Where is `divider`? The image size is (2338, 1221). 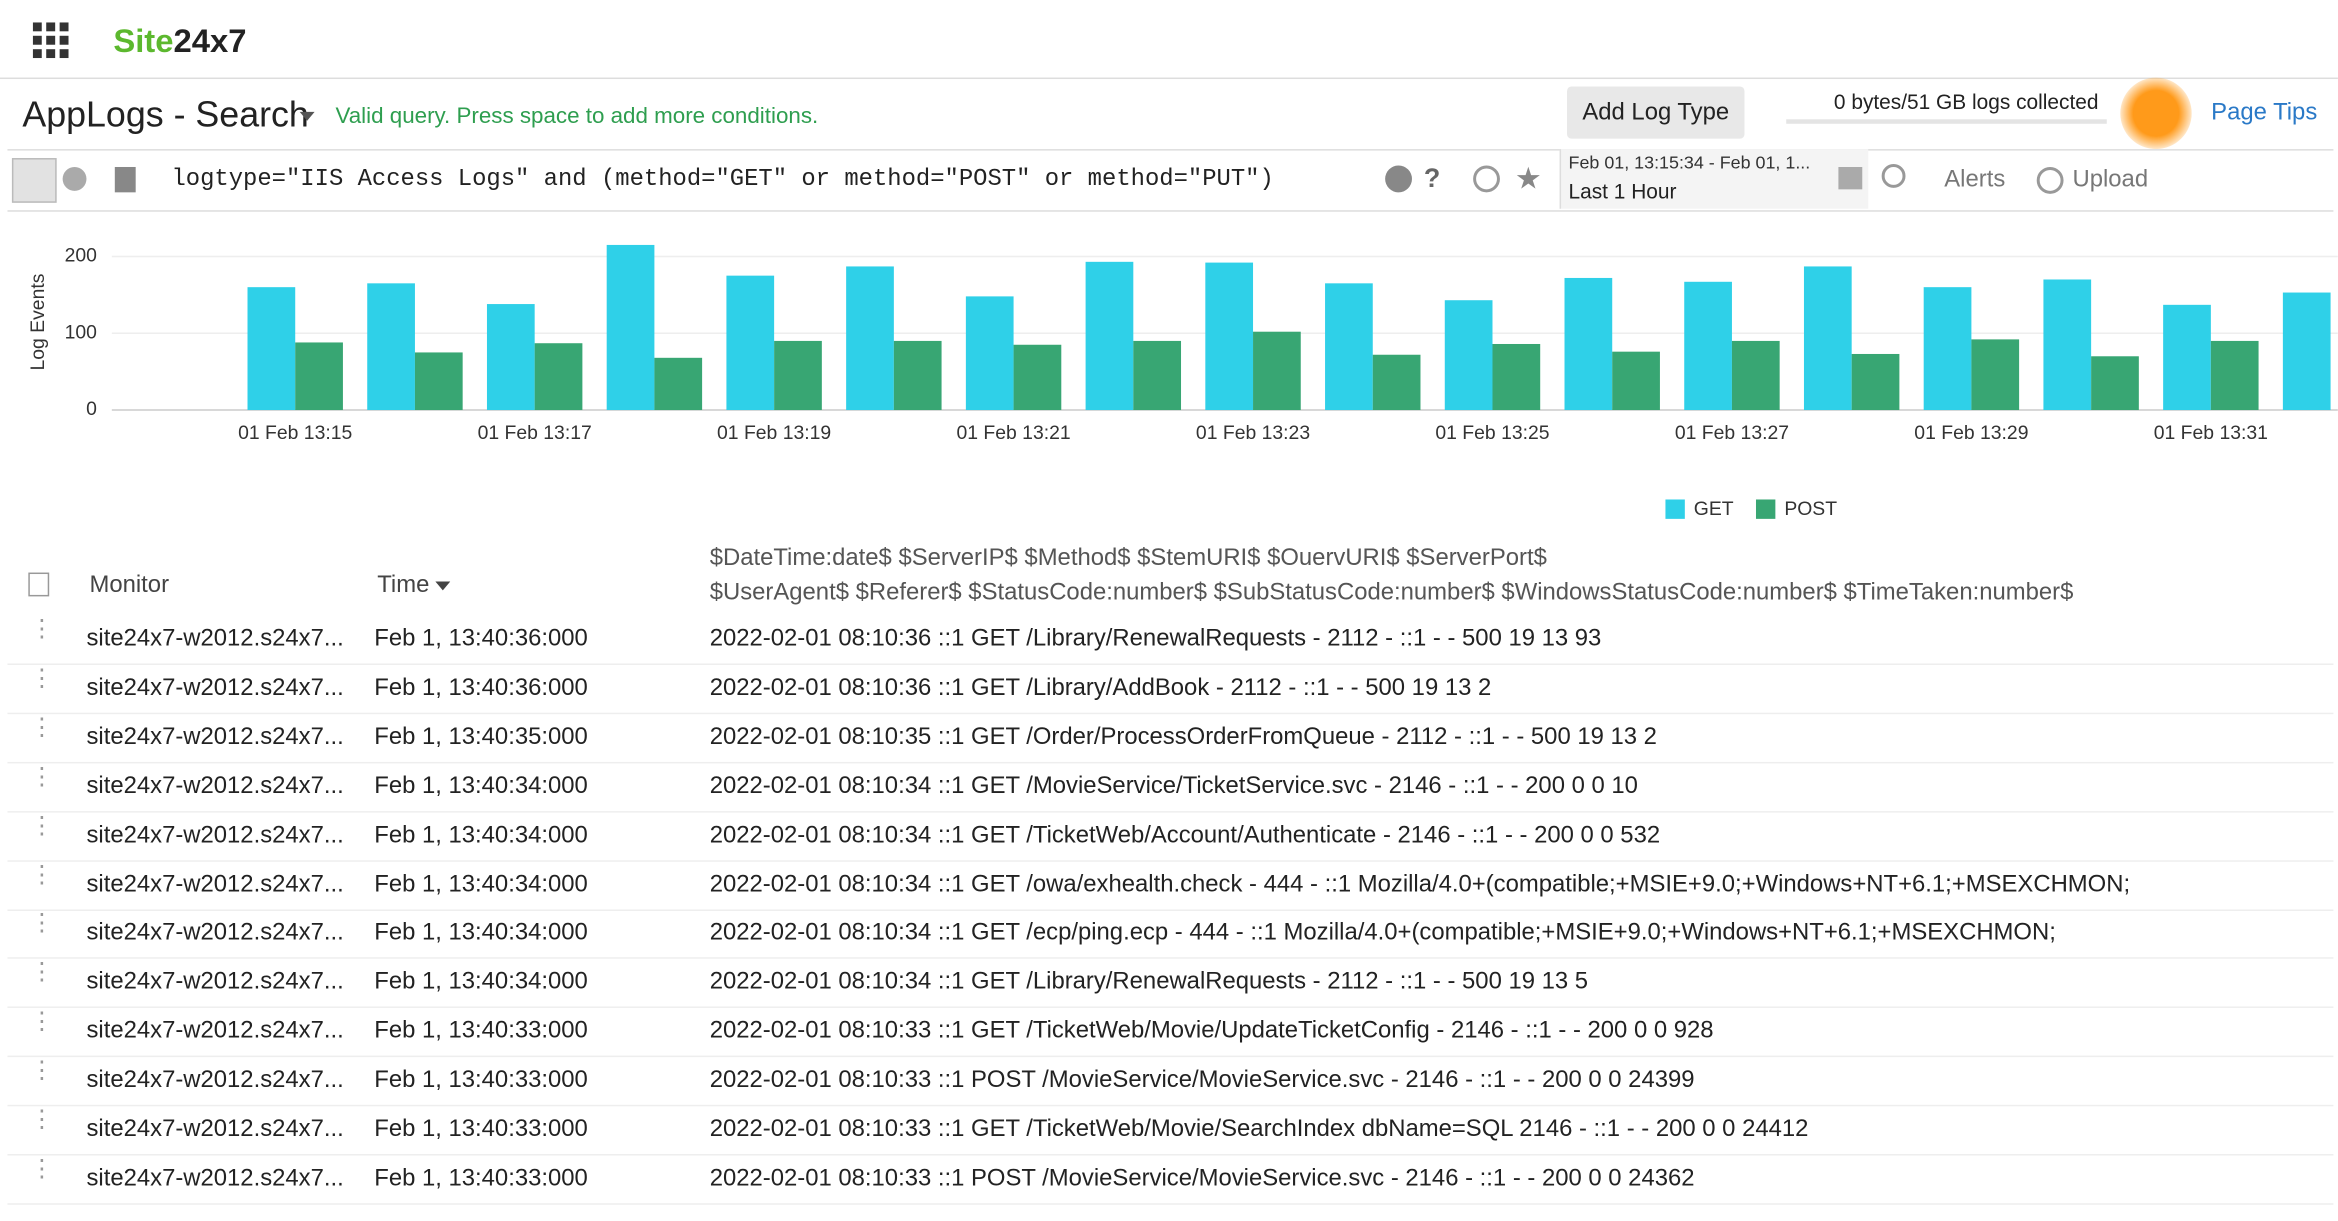 divider is located at coordinates (1169, 78).